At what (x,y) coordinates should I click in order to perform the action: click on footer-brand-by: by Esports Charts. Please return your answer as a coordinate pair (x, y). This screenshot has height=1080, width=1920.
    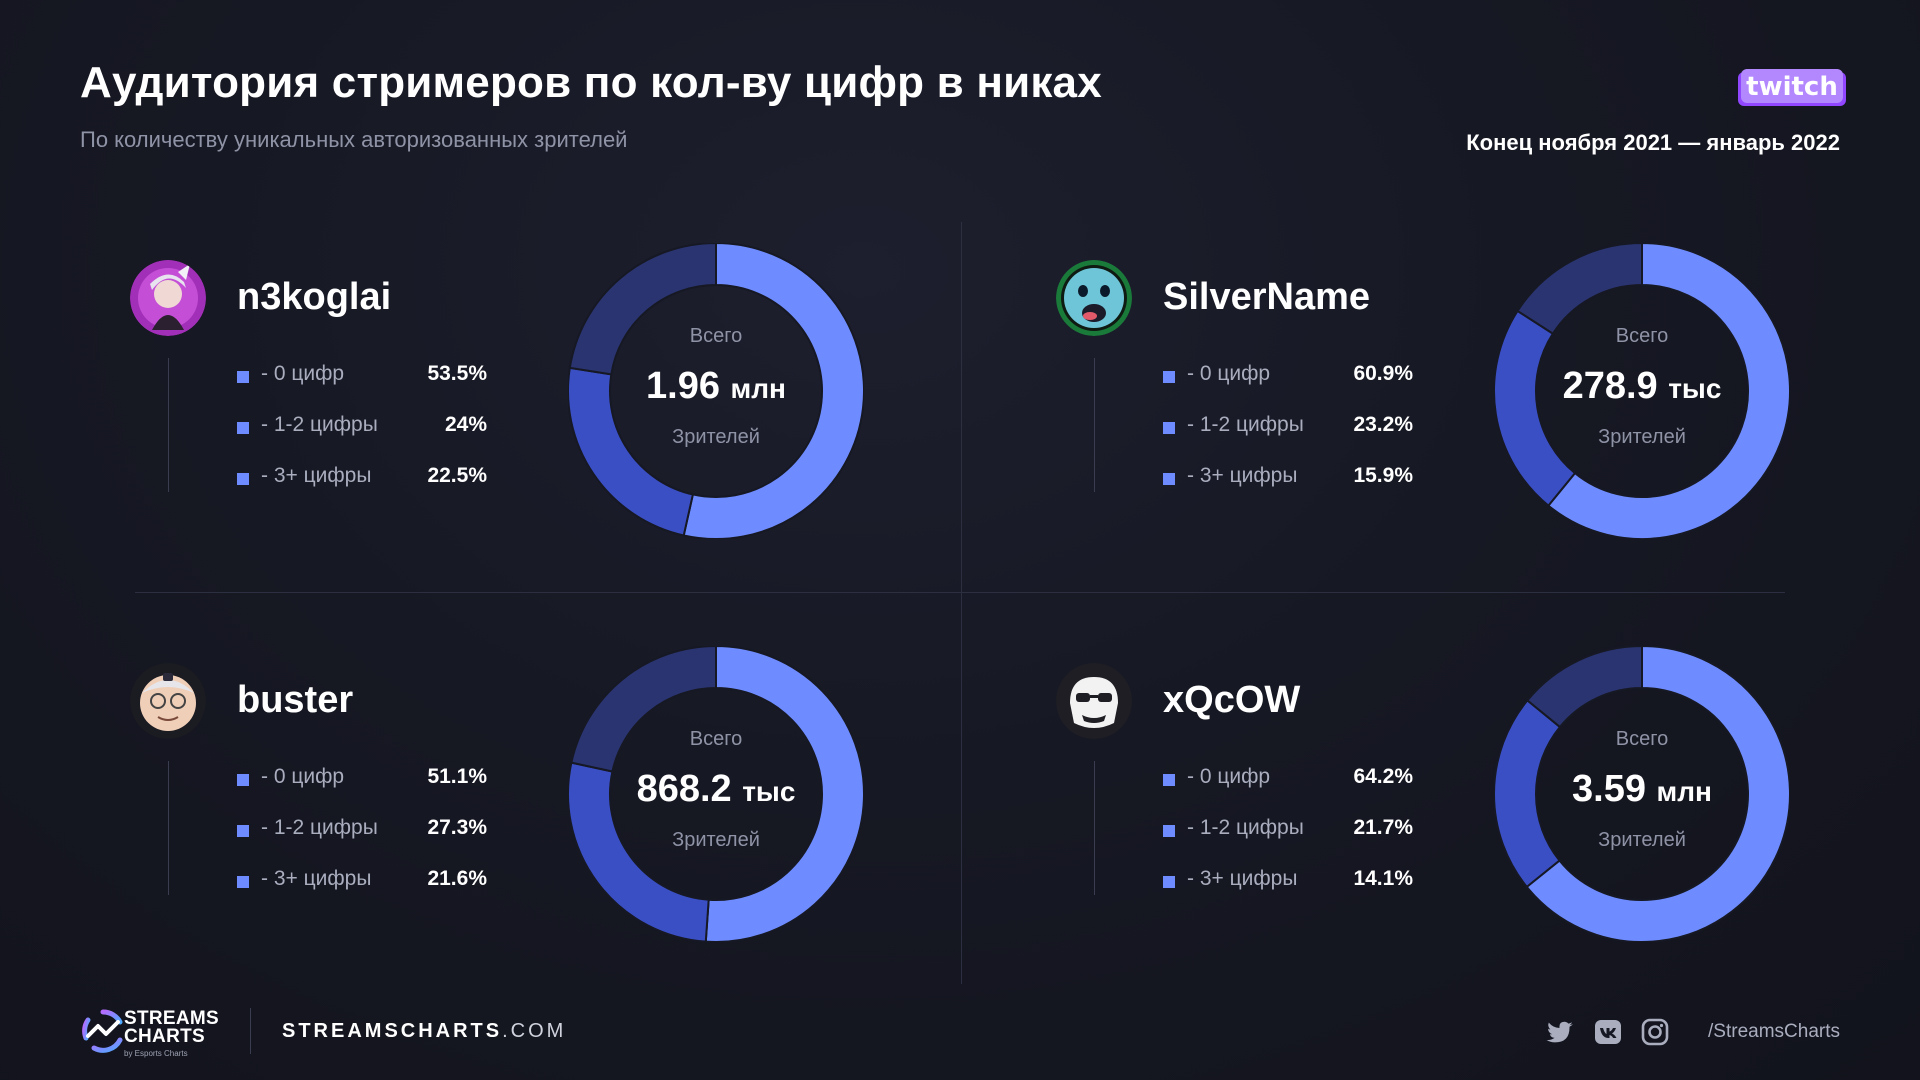
    Looking at the image, I should click on (156, 1053).